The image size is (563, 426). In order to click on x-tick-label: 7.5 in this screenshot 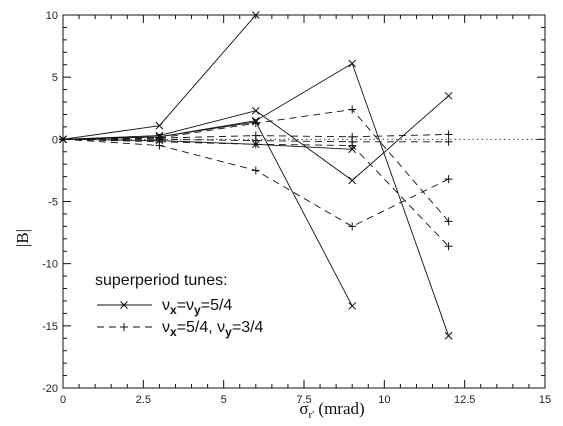, I will do `click(303, 400)`.